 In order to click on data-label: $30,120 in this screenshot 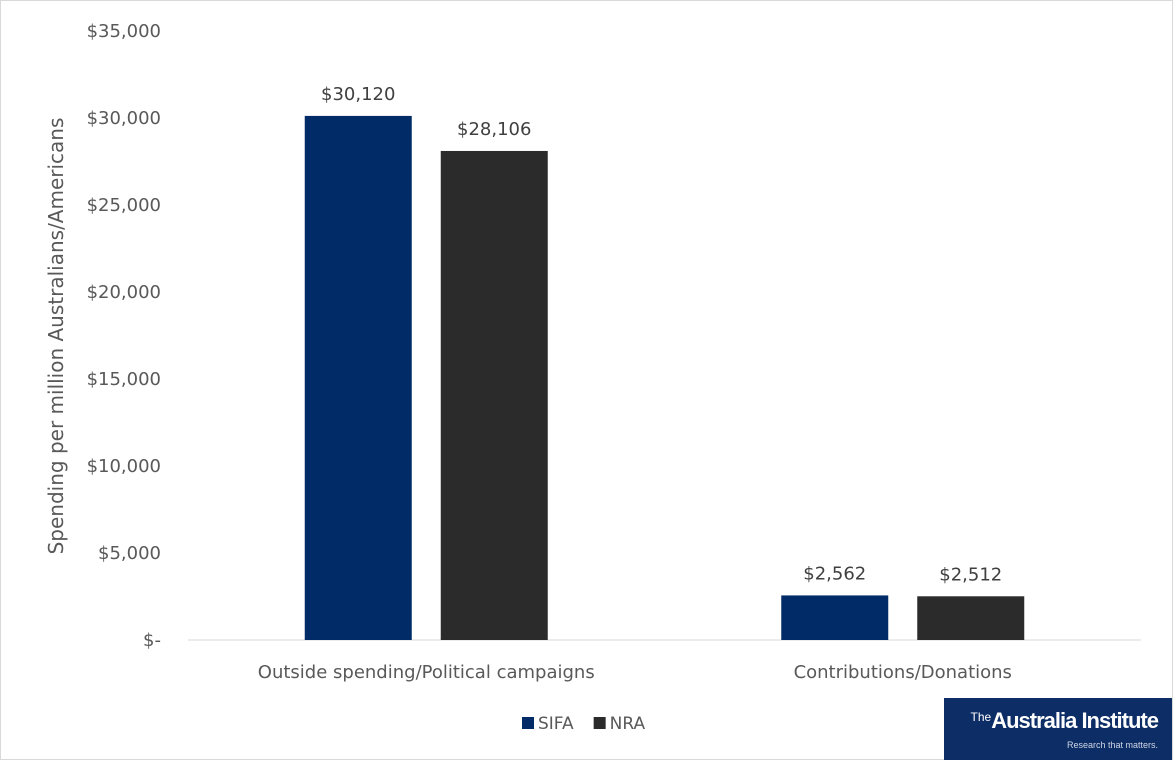, I will do `click(358, 94)`.